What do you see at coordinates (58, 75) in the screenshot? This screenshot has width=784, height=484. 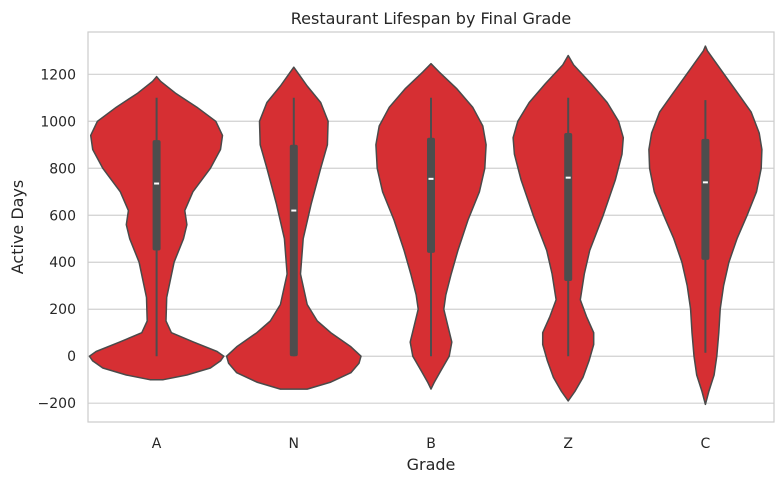 I see `y-tick-label: 1200` at bounding box center [58, 75].